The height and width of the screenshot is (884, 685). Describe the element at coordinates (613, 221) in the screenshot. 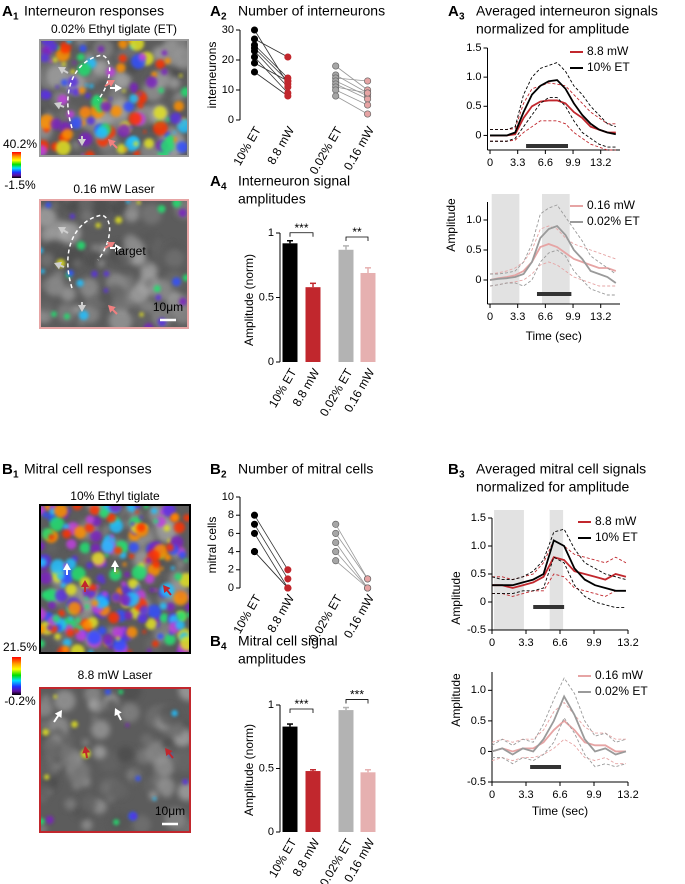

I see `legend-label: 0.02% ET` at that location.